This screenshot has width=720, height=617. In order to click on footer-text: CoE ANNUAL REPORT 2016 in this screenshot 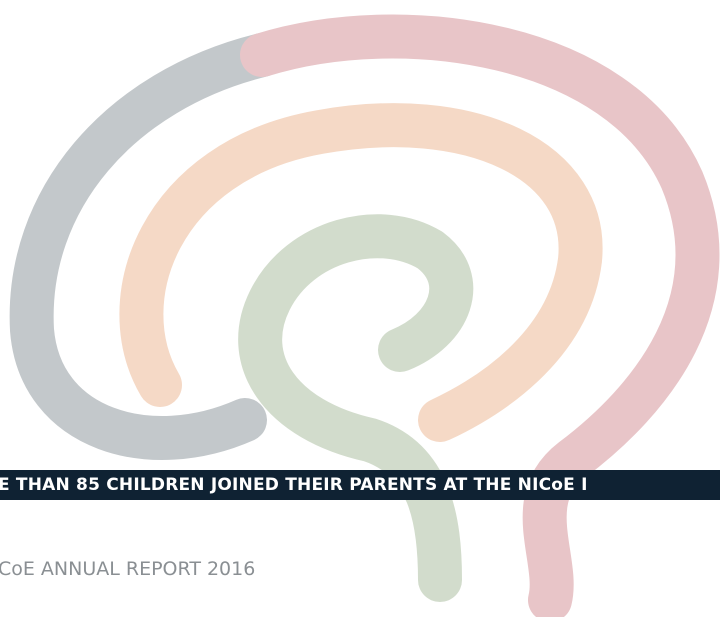, I will do `click(128, 569)`.